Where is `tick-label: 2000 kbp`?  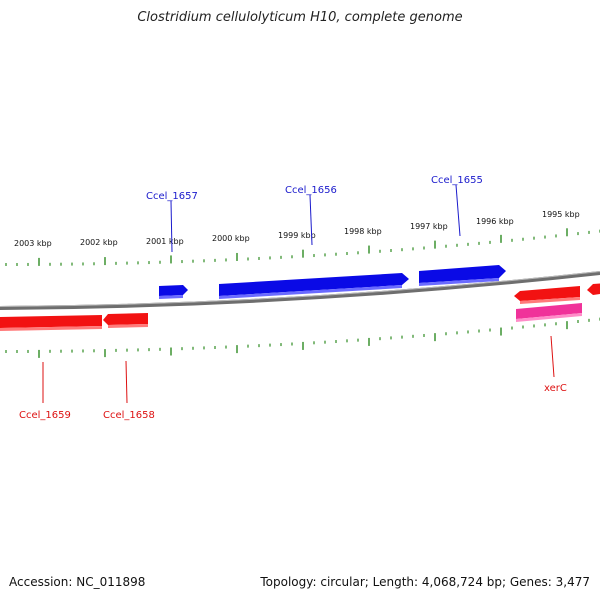 tick-label: 2000 kbp is located at coordinates (231, 238).